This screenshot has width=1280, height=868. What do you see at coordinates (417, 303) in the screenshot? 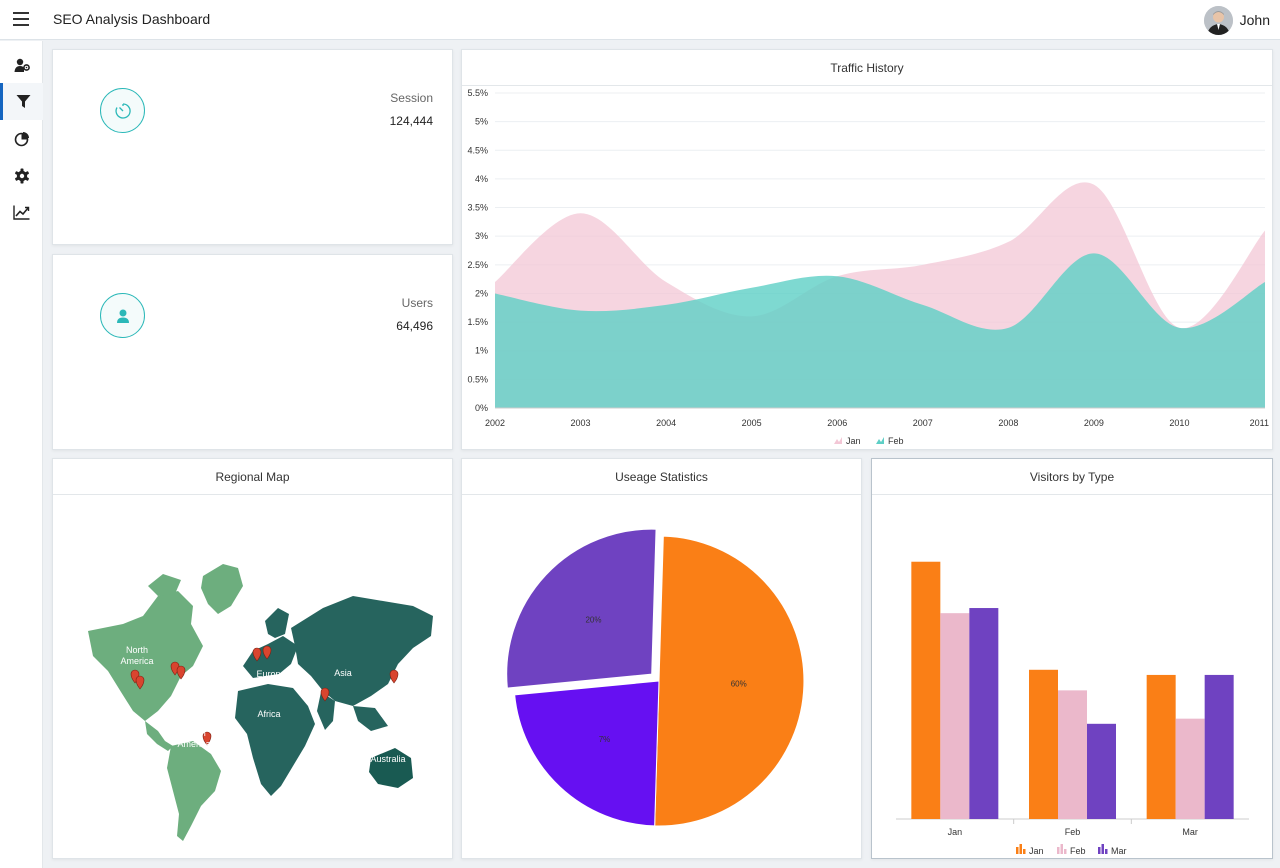
I see `users-label: Users` at bounding box center [417, 303].